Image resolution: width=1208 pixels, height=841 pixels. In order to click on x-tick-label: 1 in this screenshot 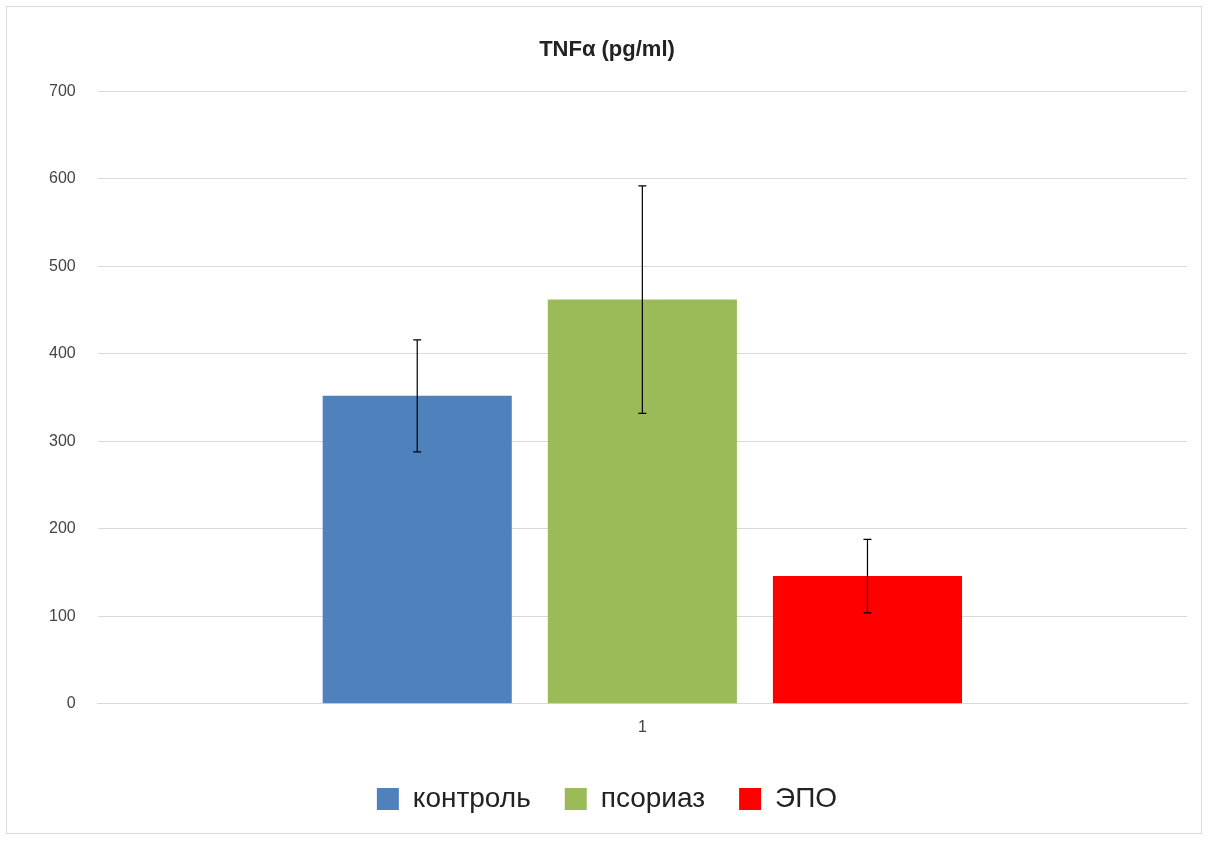, I will do `click(642, 726)`.